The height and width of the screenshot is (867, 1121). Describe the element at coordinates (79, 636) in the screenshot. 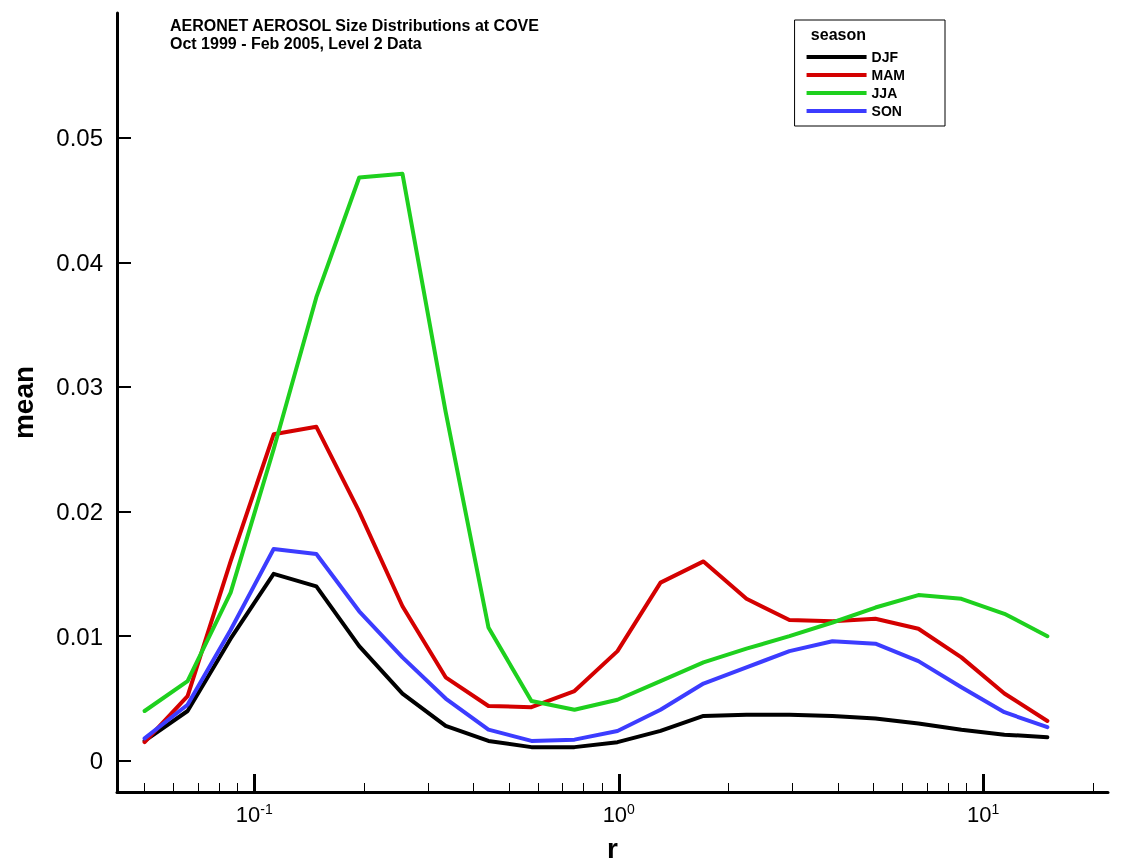

I see `y-tick-label: 0.01` at that location.